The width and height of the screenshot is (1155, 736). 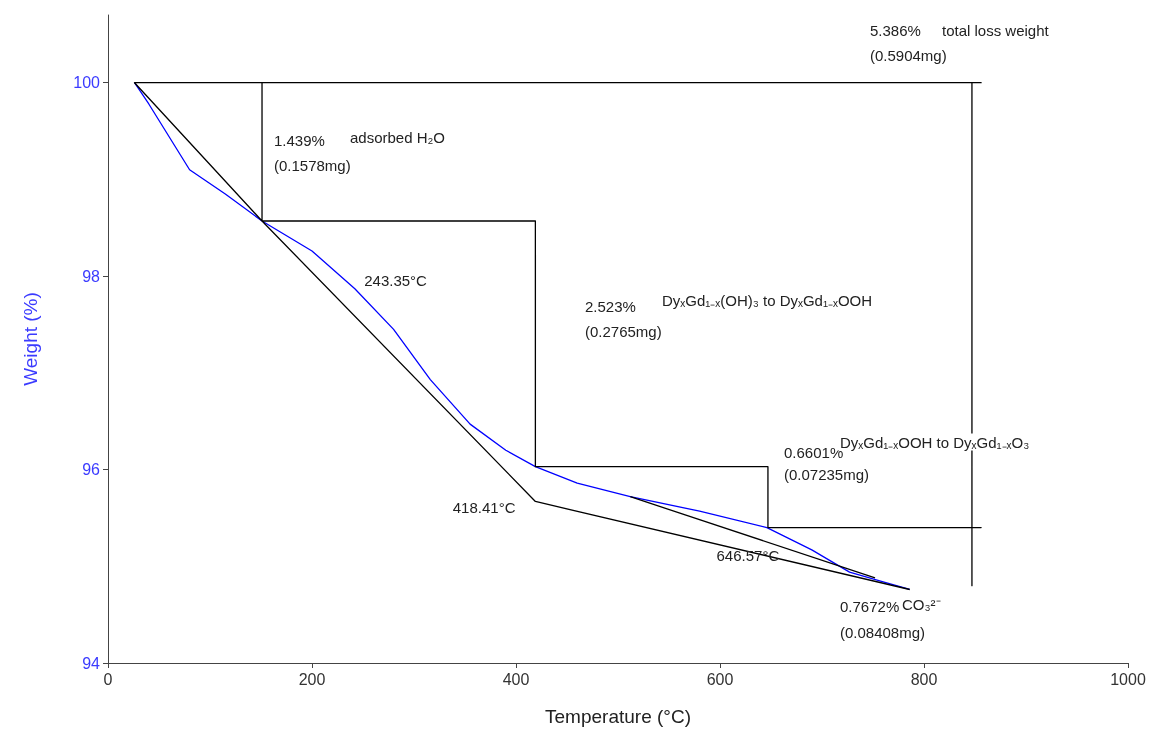 What do you see at coordinates (396, 281) in the screenshot?
I see `annotation: 243.35°C` at bounding box center [396, 281].